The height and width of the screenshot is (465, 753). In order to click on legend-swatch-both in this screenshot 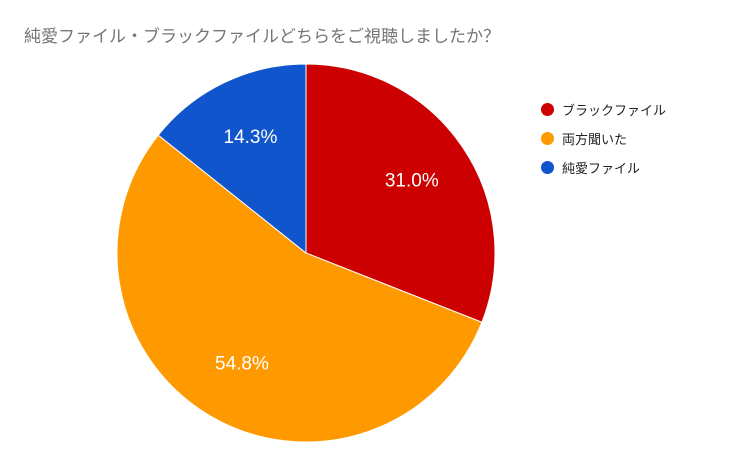, I will do `click(547, 138)`.